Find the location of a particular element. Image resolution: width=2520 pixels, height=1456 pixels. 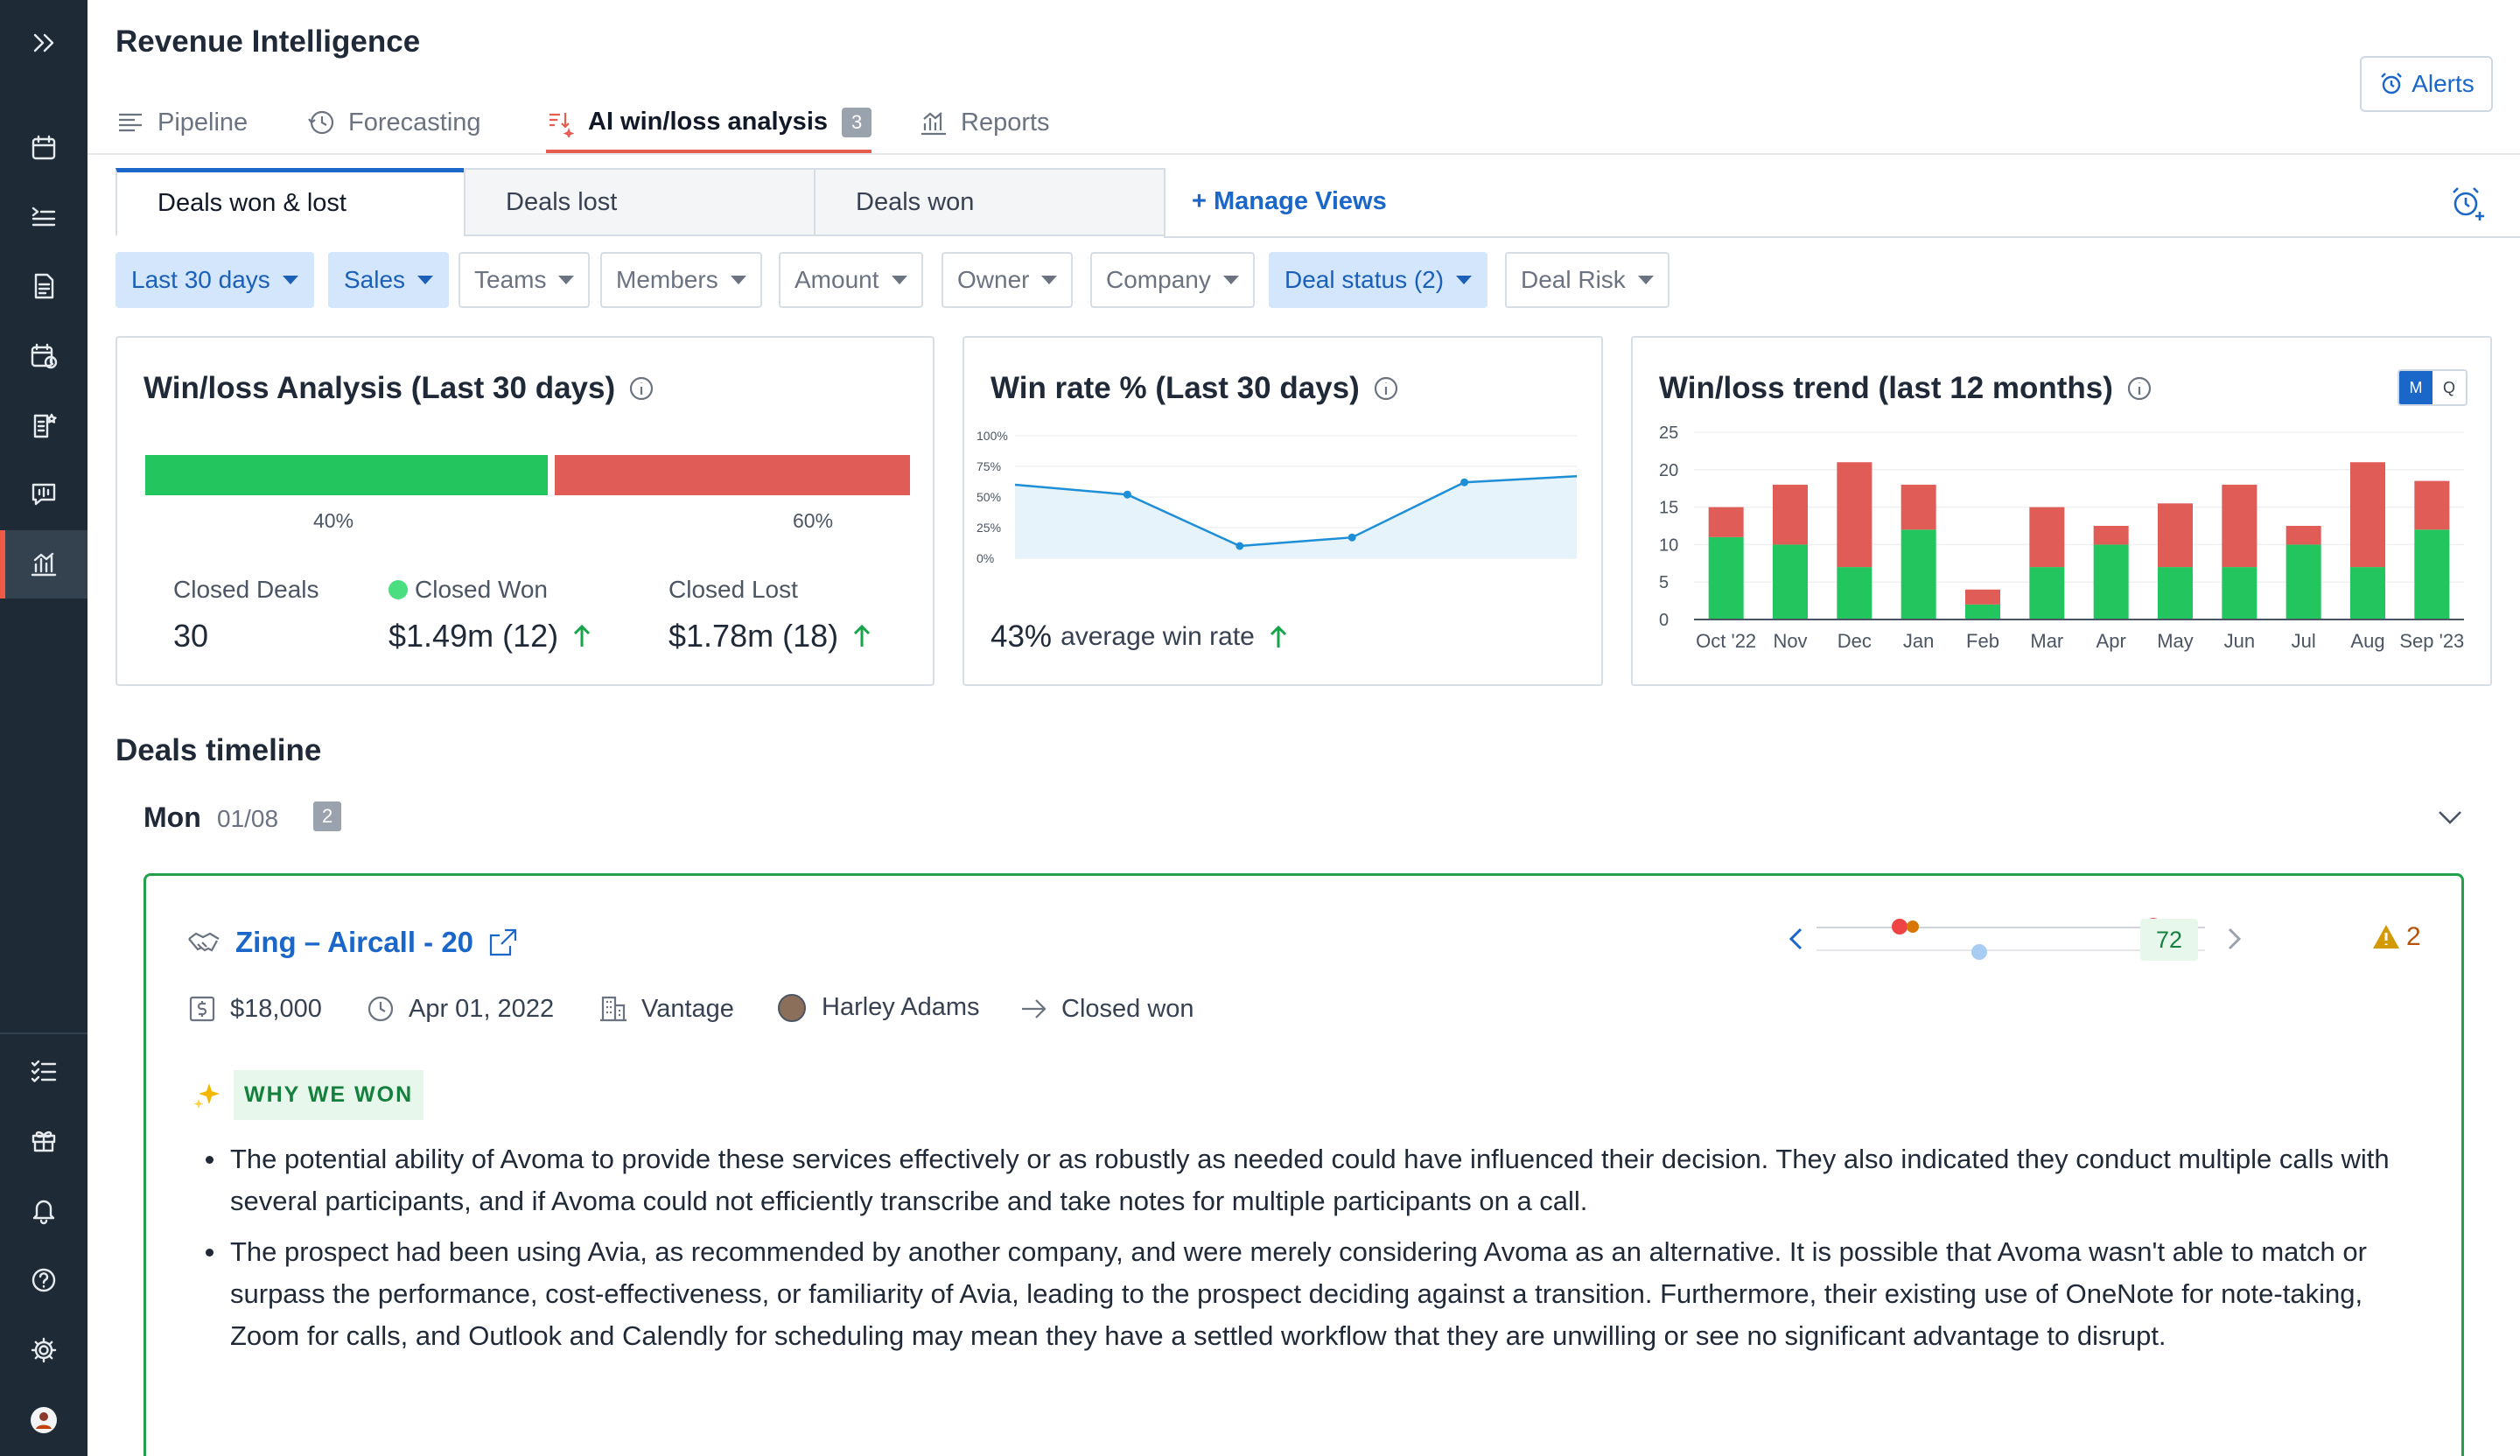

calendar-icon is located at coordinates (44, 148).